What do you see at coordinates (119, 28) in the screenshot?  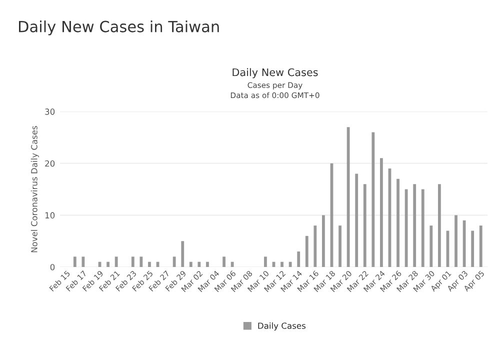 I see `chart-title: Daily New Cases in Taiwan` at bounding box center [119, 28].